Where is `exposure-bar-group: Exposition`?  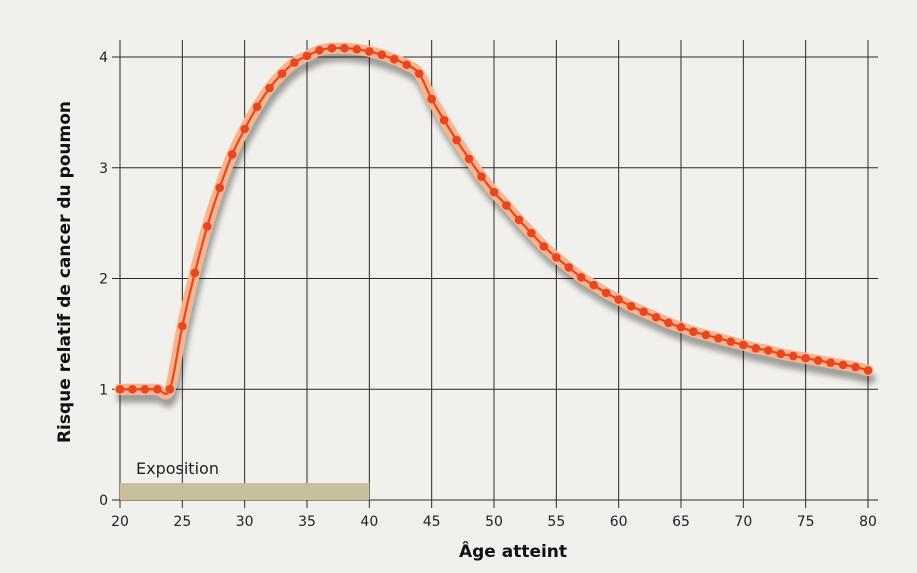
exposure-bar-group: Exposition is located at coordinates (245, 479).